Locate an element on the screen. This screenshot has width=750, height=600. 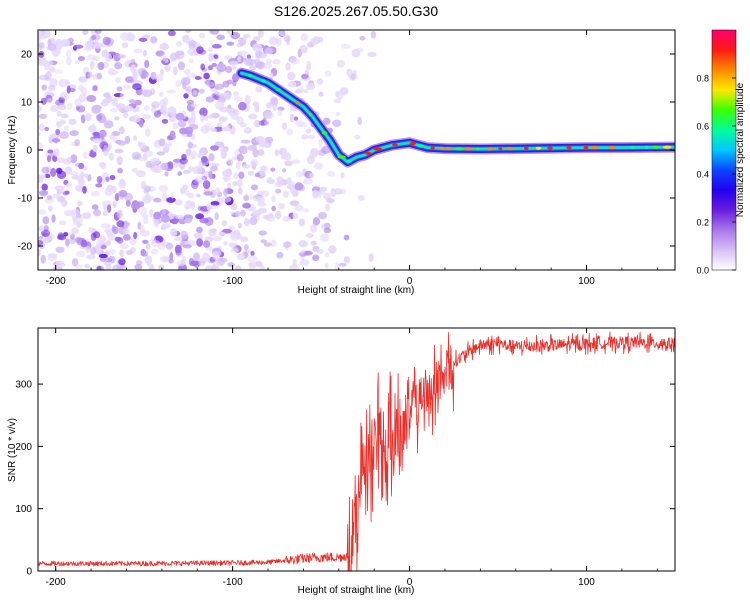
spectrogram-x-tick-label: 0 is located at coordinates (410, 281).